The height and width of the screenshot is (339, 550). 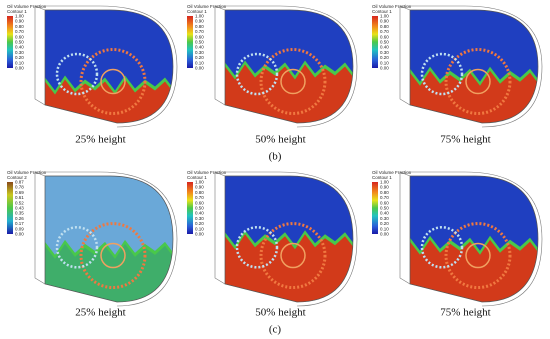 What do you see at coordinates (19, 202) in the screenshot?
I see `colorbar-tick-label: 0.52` at bounding box center [19, 202].